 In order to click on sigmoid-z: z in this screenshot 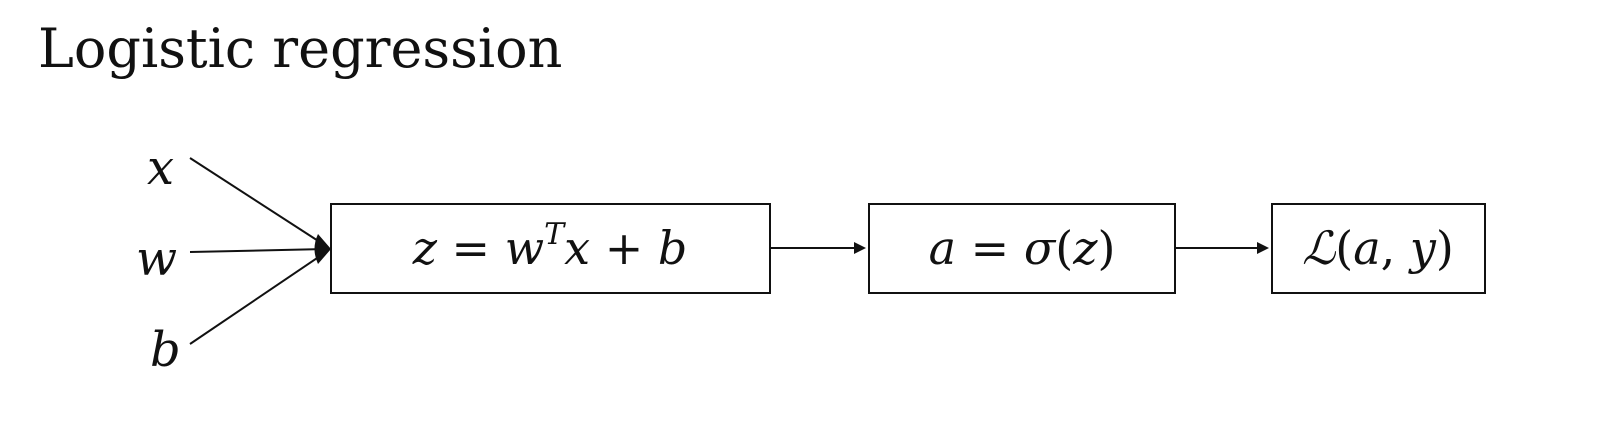, I will do `click(1085, 248)`.